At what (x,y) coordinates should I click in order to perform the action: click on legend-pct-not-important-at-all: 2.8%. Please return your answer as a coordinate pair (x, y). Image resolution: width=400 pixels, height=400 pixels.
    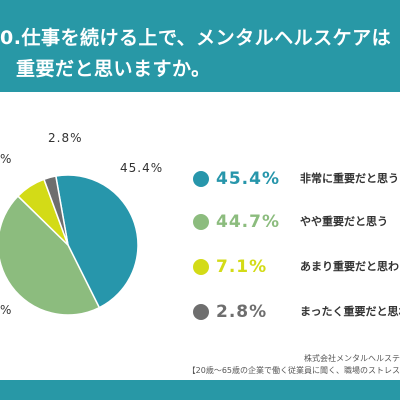
    Looking at the image, I should click on (242, 312).